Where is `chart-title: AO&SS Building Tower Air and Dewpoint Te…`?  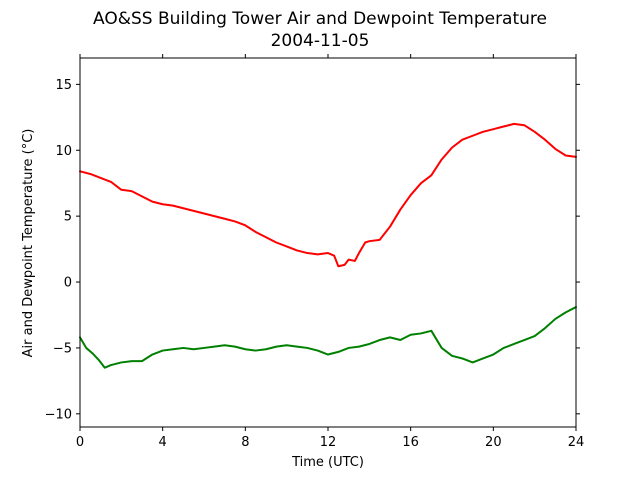
chart-title: AO&SS Building Tower Air and Dewpoint Te… is located at coordinates (320, 19).